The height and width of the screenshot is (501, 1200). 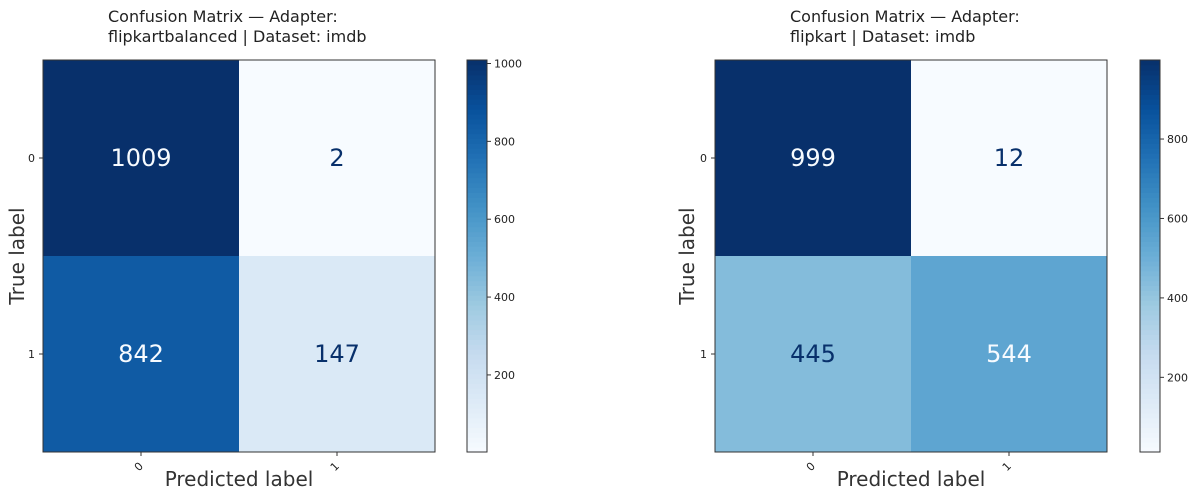 What do you see at coordinates (1009, 158) in the screenshot?
I see `cell-value: 12` at bounding box center [1009, 158].